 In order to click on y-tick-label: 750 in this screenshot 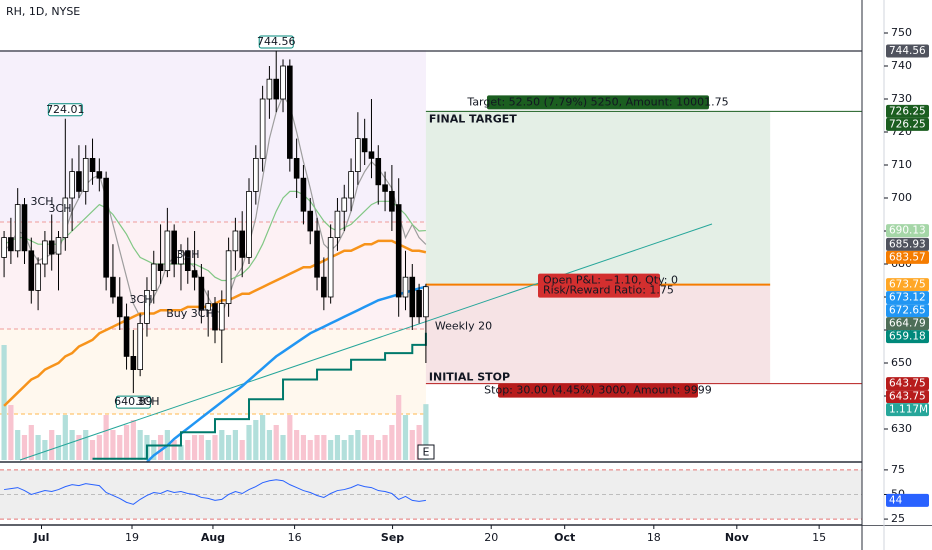, I will do `click(901, 32)`.